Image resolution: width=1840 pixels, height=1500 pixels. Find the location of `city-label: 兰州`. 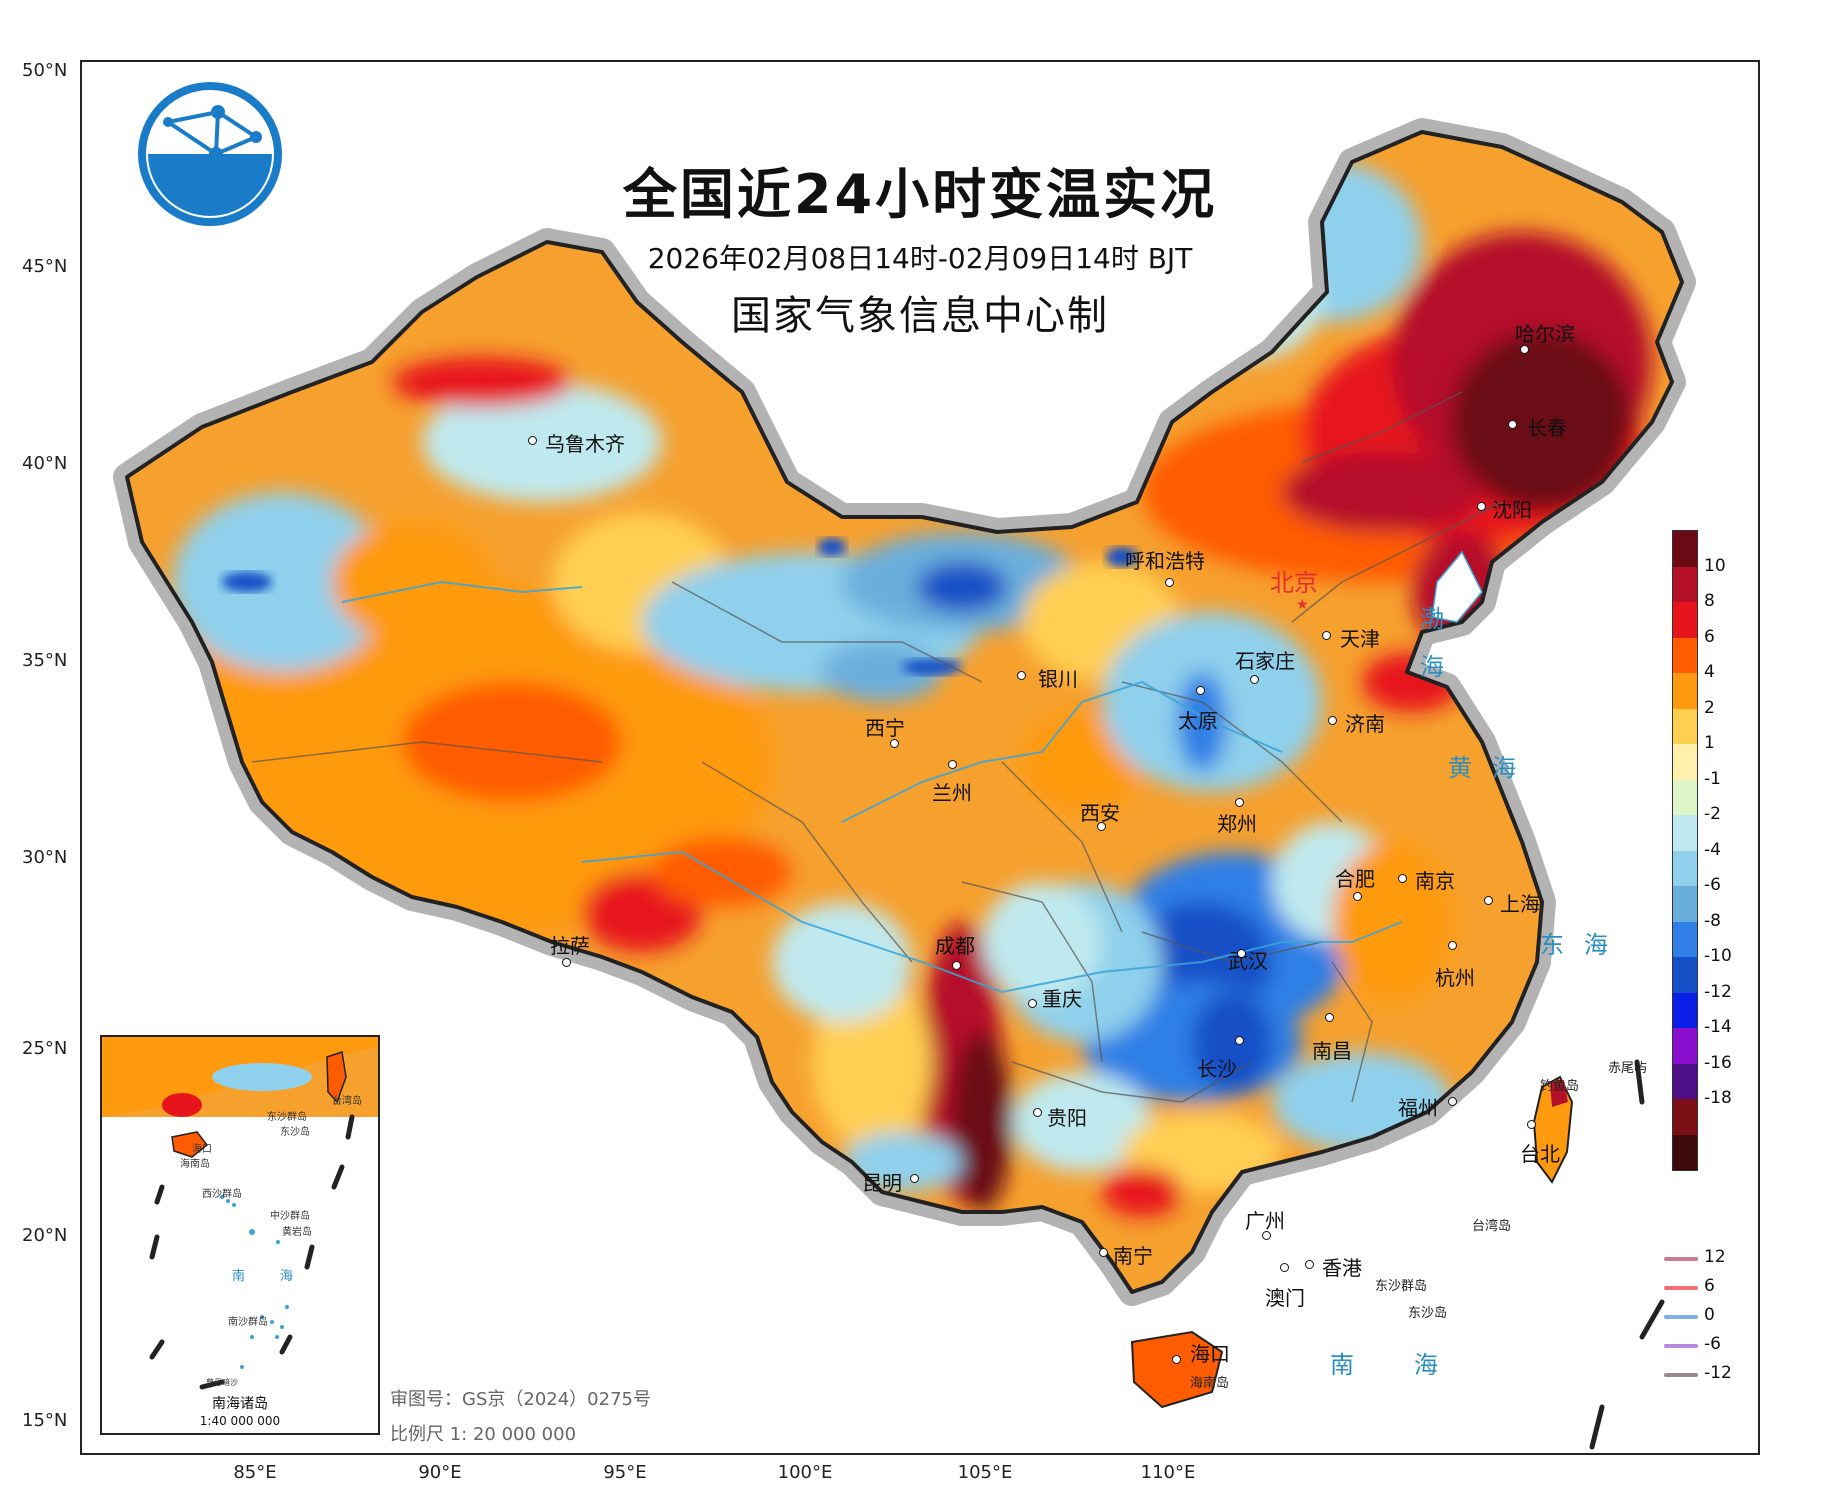

city-label: 兰州 is located at coordinates (952, 793).